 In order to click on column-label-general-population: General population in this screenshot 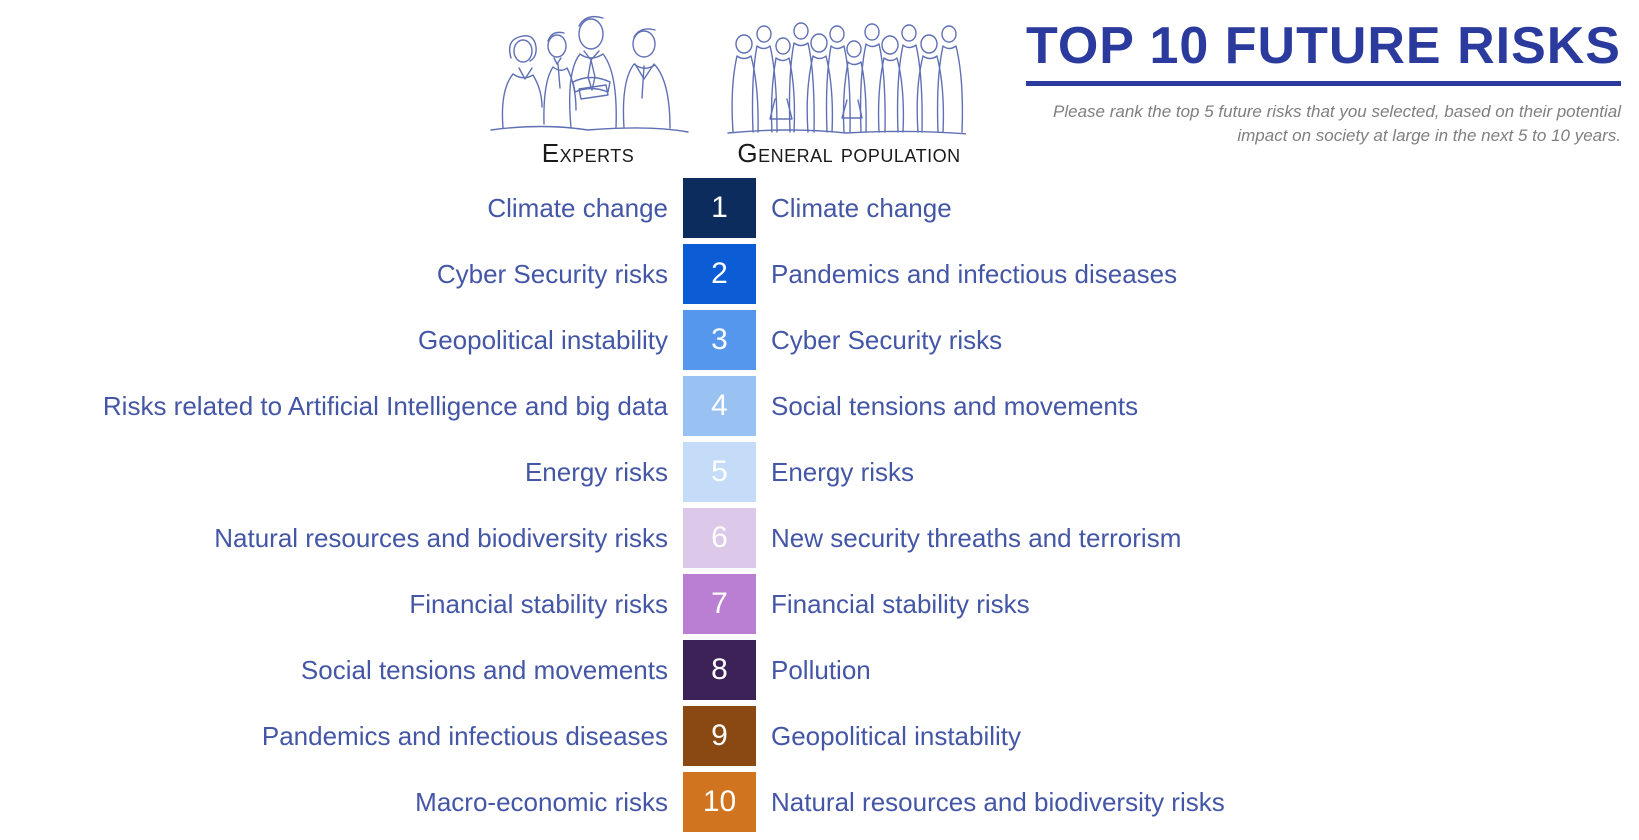, I will do `click(849, 153)`.